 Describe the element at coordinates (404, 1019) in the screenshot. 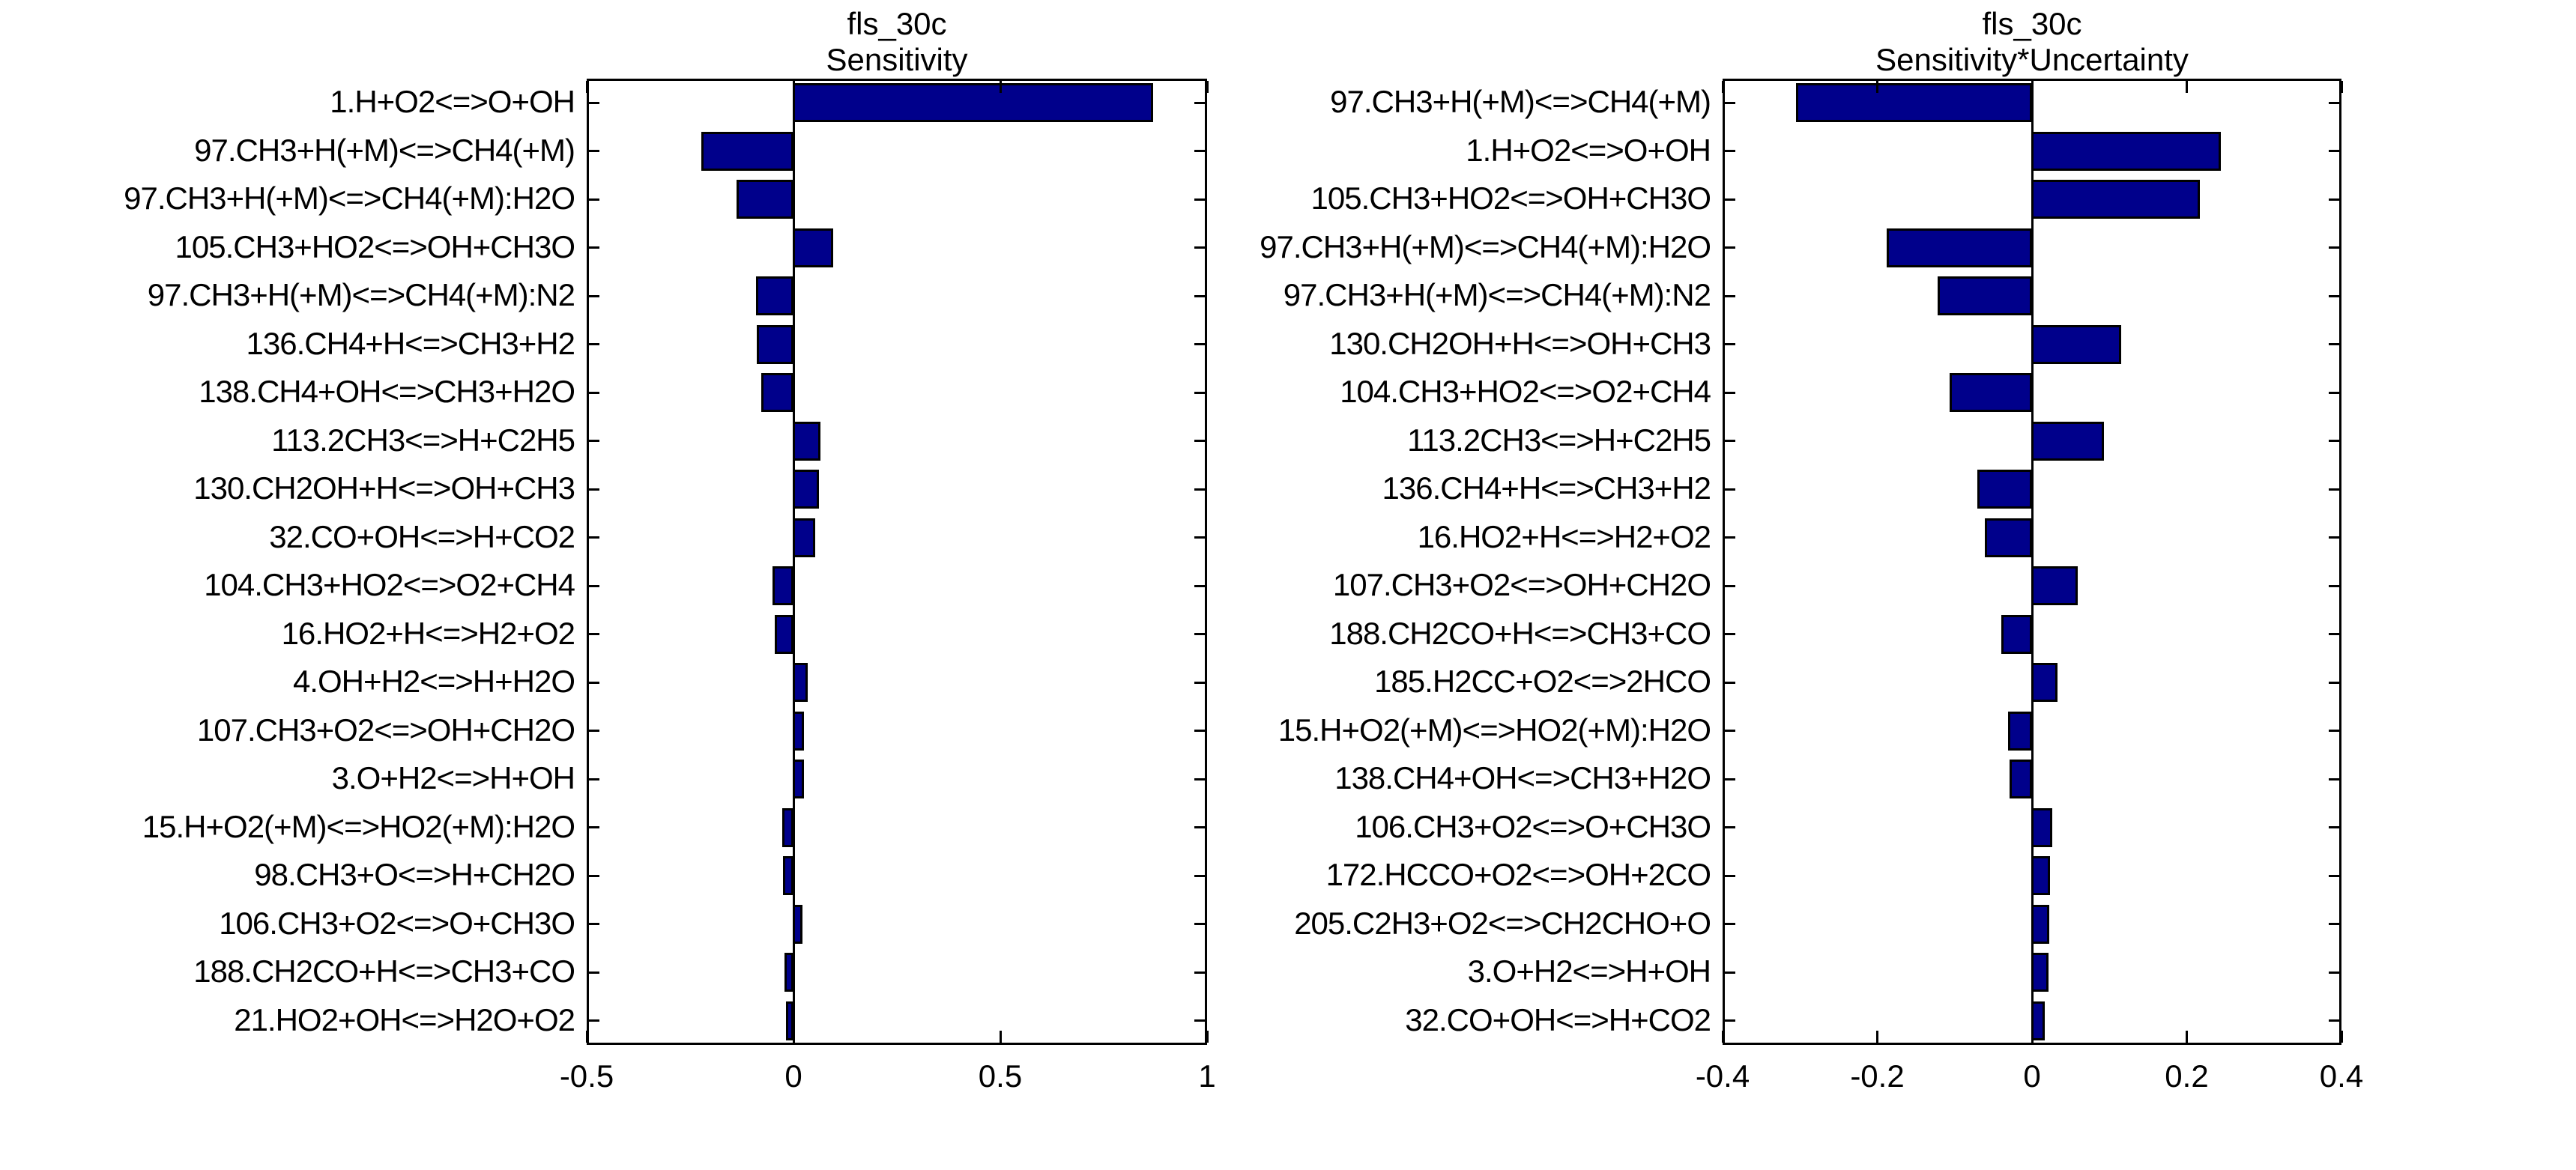

I see `y-axis-label: 21.HO2+OH<=>H2O+O2` at that location.